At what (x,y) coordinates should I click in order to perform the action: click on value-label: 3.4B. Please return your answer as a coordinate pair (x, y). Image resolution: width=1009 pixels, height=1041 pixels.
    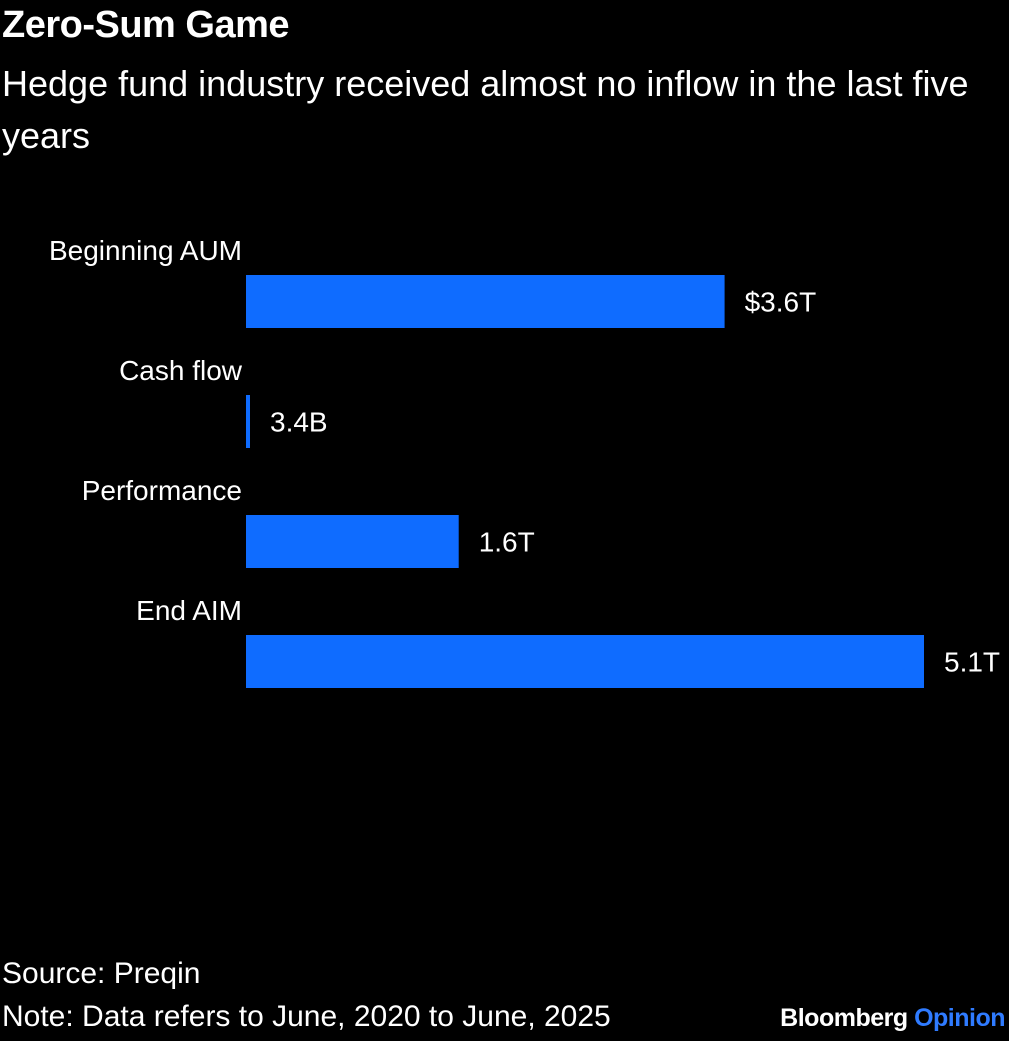
    Looking at the image, I should click on (299, 422).